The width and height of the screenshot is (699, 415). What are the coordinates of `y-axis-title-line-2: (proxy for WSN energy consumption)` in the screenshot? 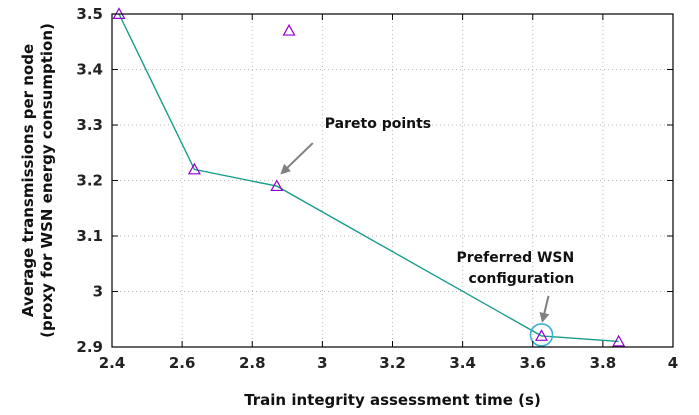 It's located at (47, 180).